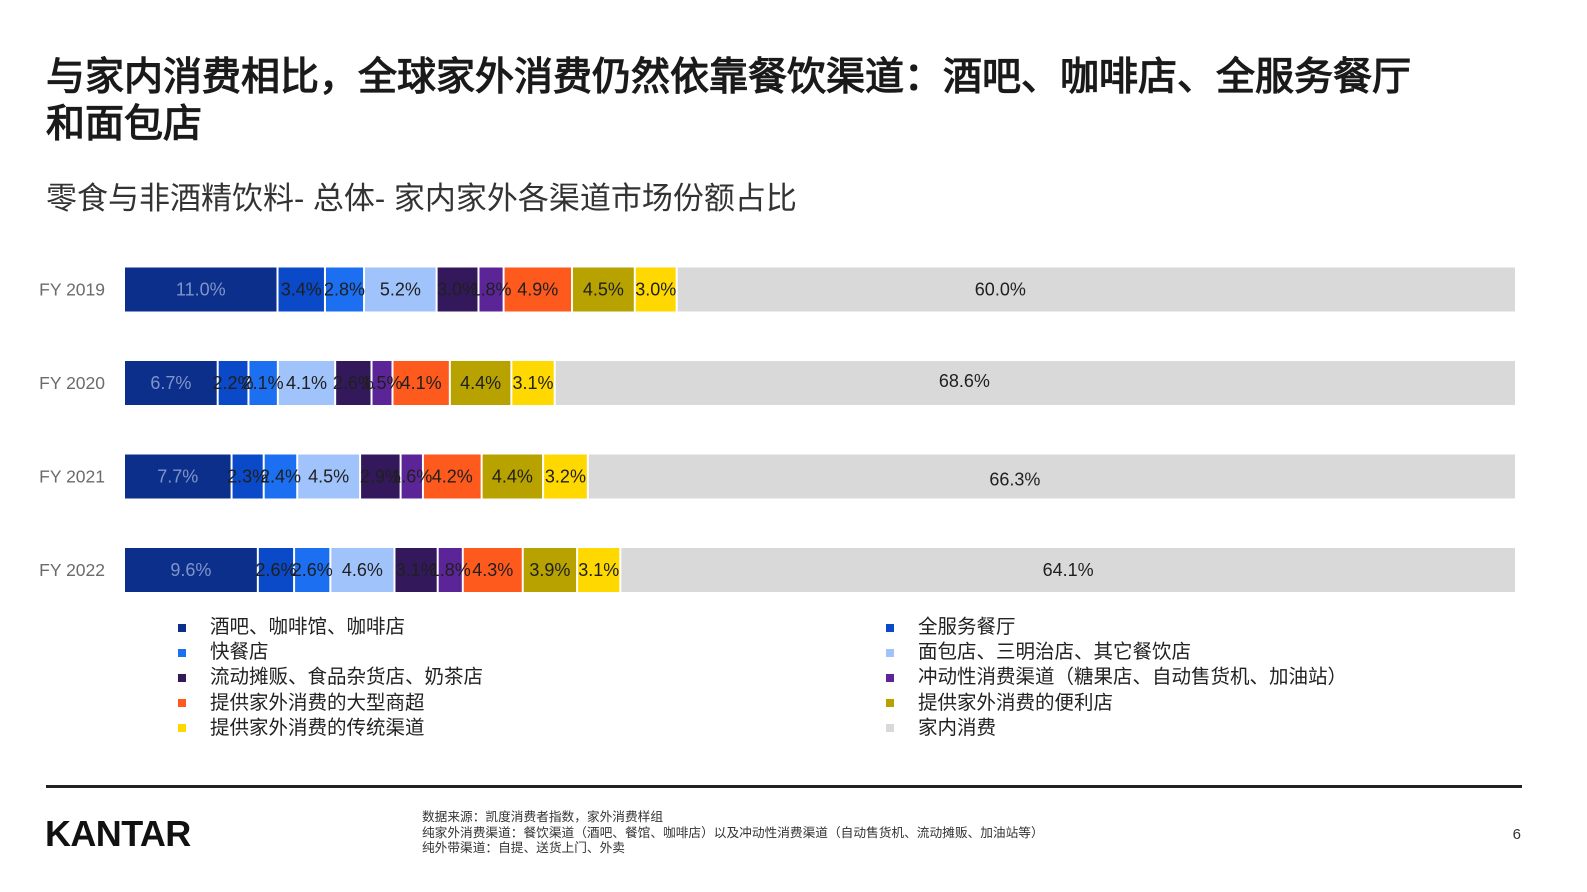  What do you see at coordinates (72, 383) in the screenshot?
I see `category-label-fy2020: FY 2020` at bounding box center [72, 383].